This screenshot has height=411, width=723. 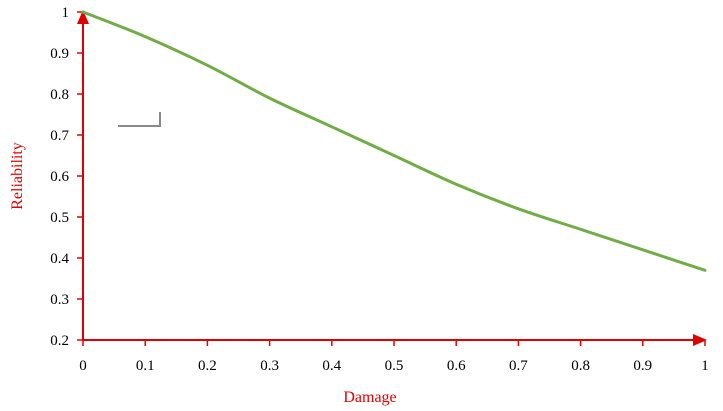 What do you see at coordinates (59, 300) in the screenshot?
I see `y-tick-label: 0.3` at bounding box center [59, 300].